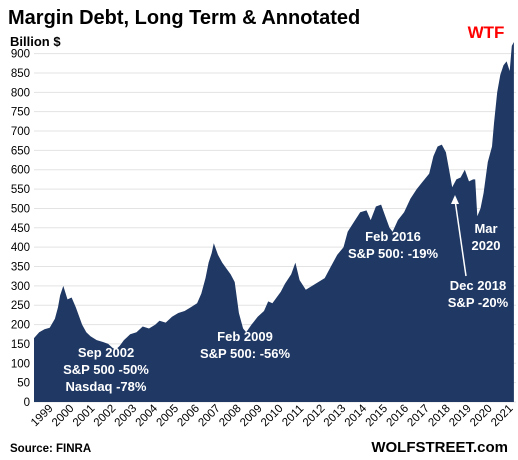 This screenshot has width=518, height=460. What do you see at coordinates (20, 287) in the screenshot?
I see `y-tick-label: 300` at bounding box center [20, 287].